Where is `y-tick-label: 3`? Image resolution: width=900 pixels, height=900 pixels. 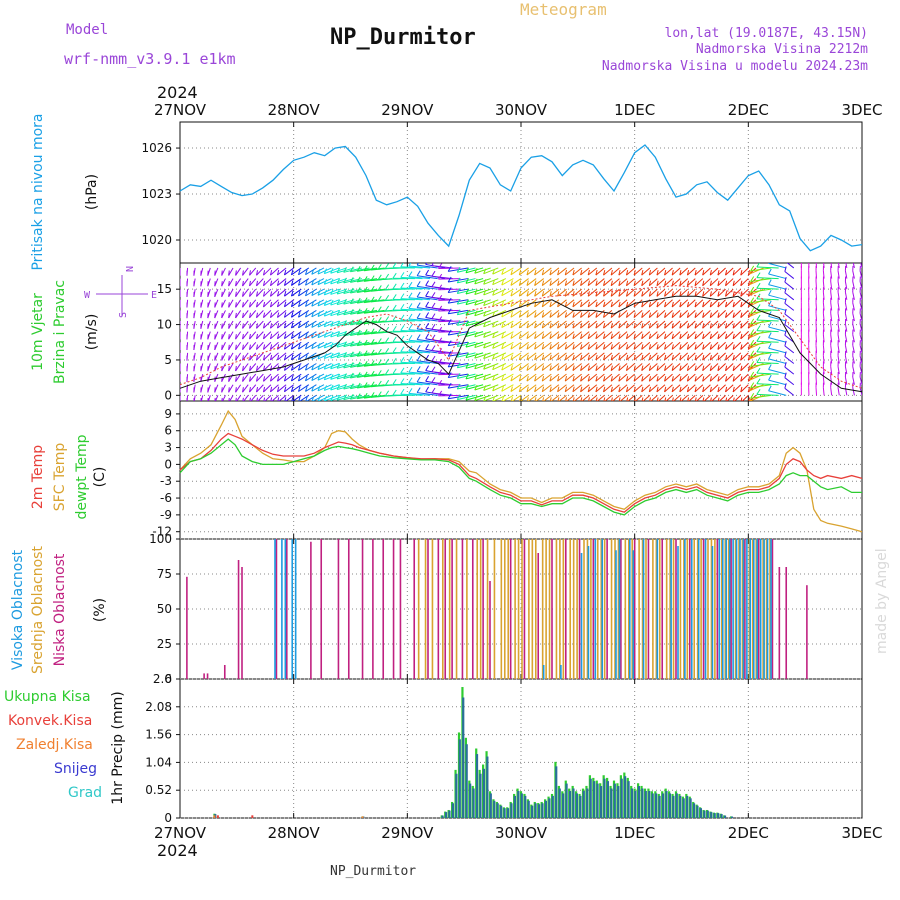
y-tick-label: 3 is located at coordinates (168, 448).